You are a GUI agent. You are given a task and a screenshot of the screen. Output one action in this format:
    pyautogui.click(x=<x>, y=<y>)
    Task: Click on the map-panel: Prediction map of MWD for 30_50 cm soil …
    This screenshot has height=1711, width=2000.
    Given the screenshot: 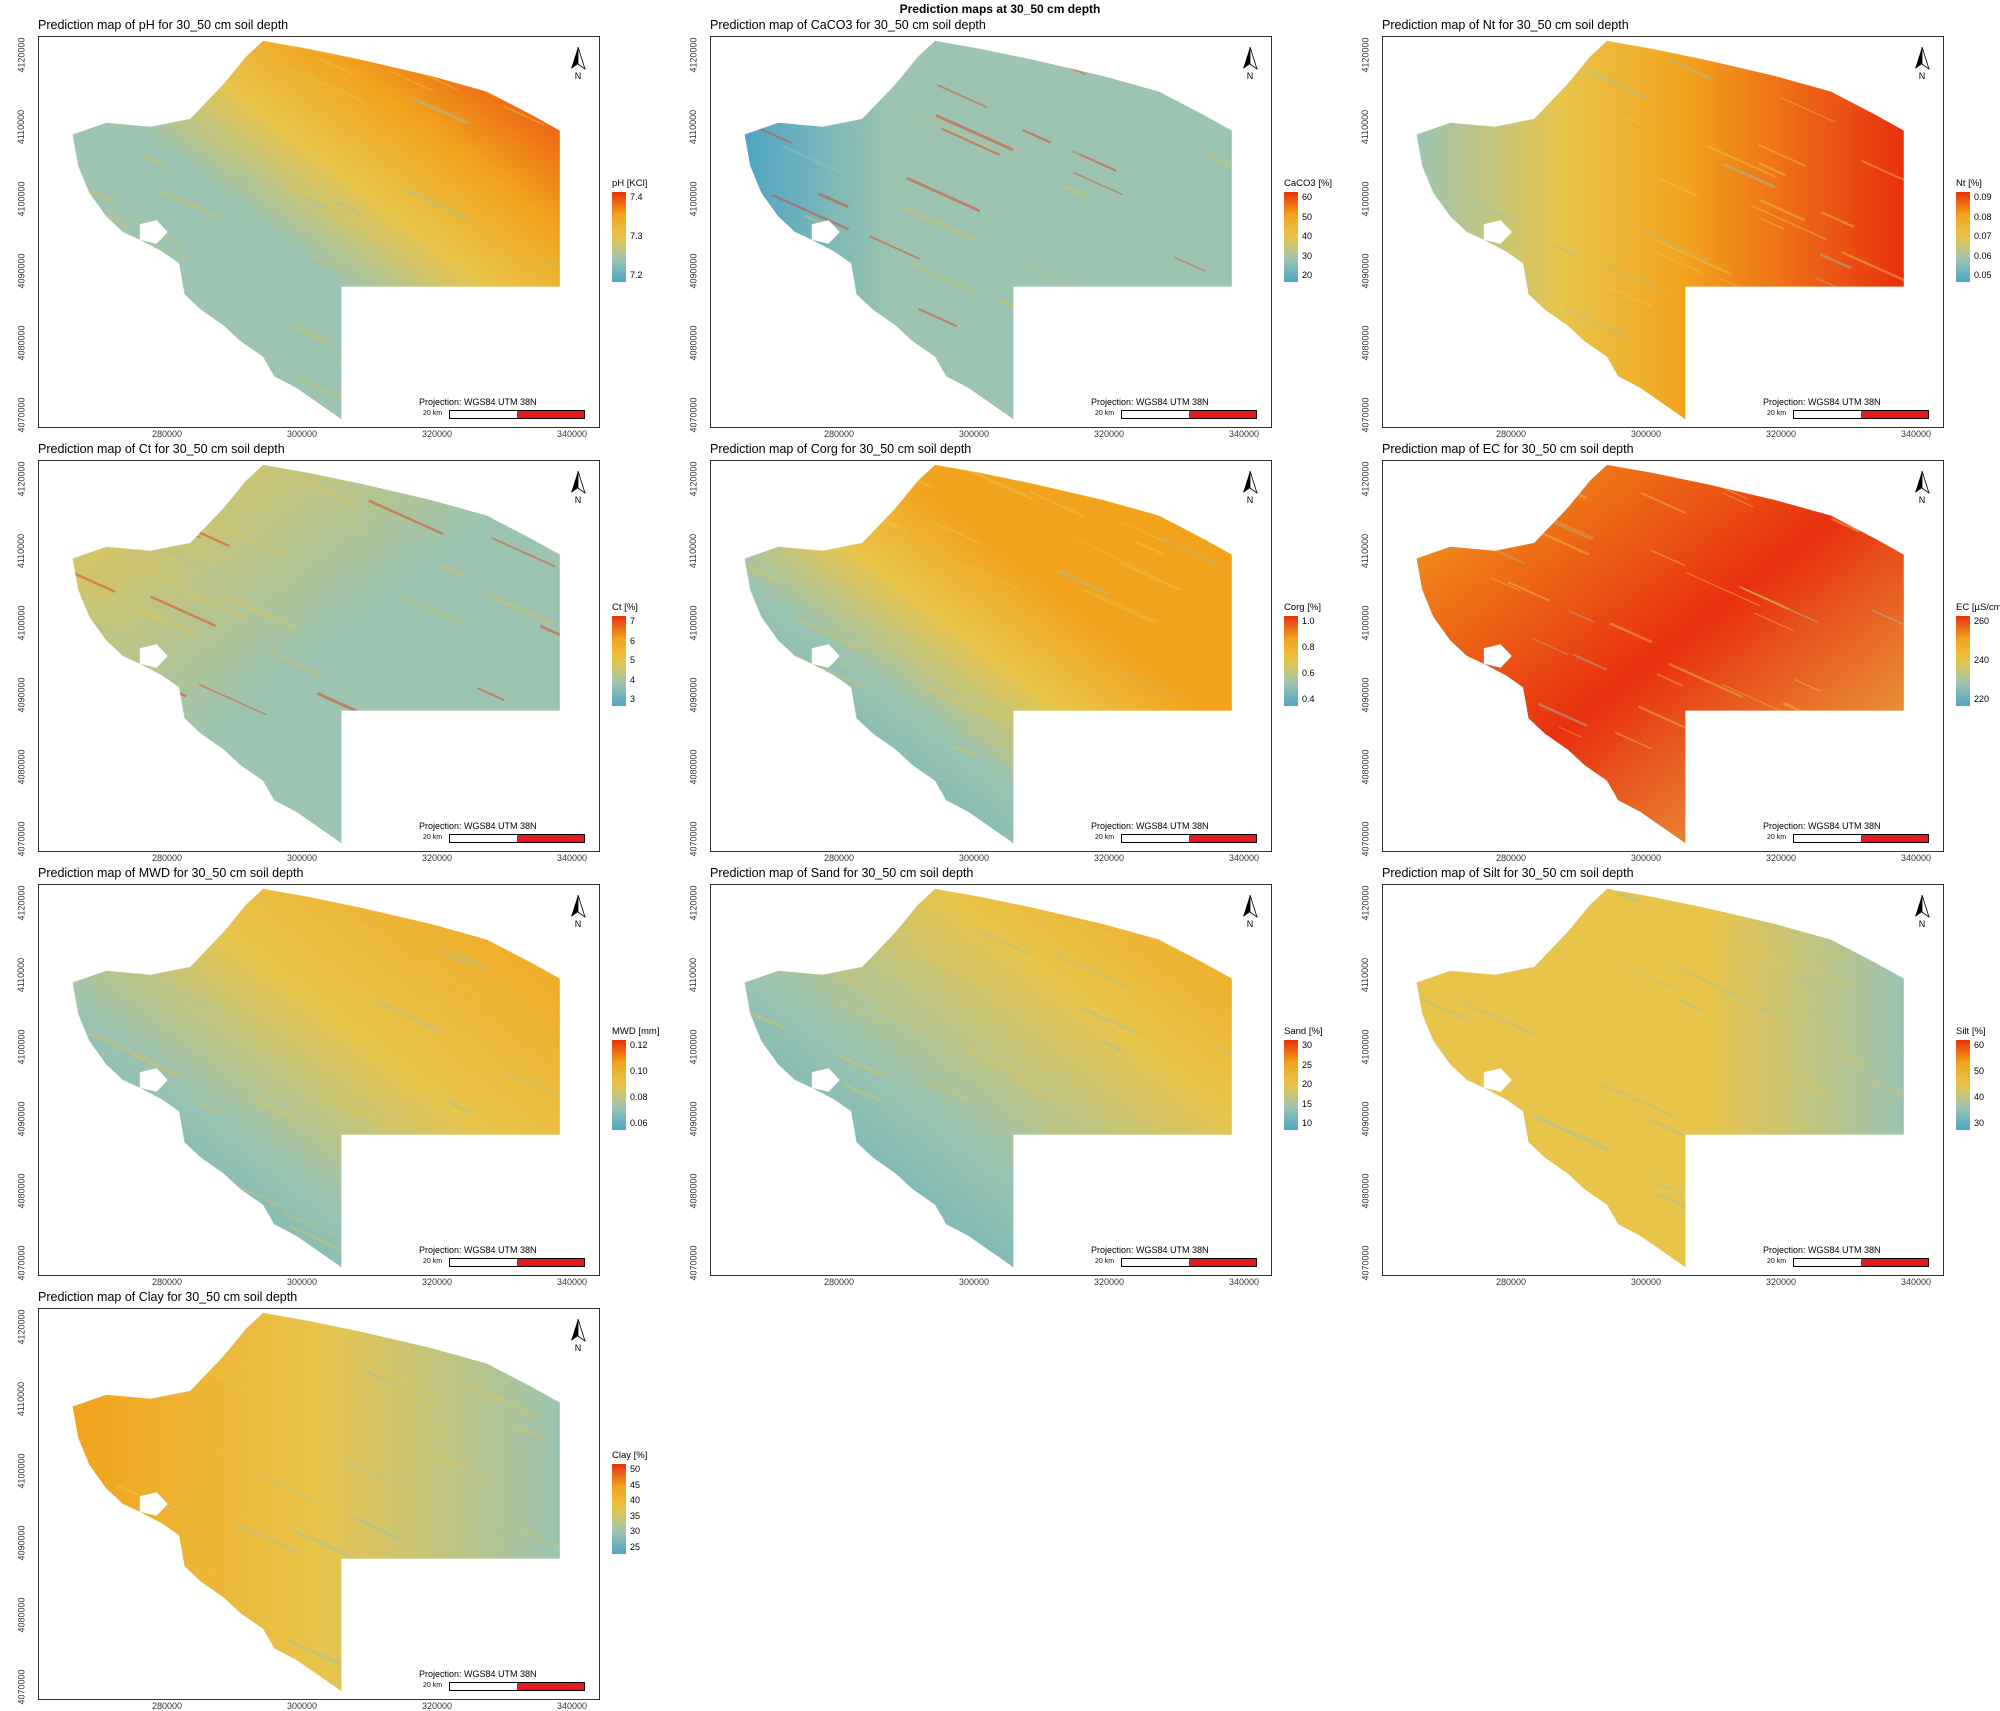 What is the action you would take?
    pyautogui.click(x=338, y=1074)
    